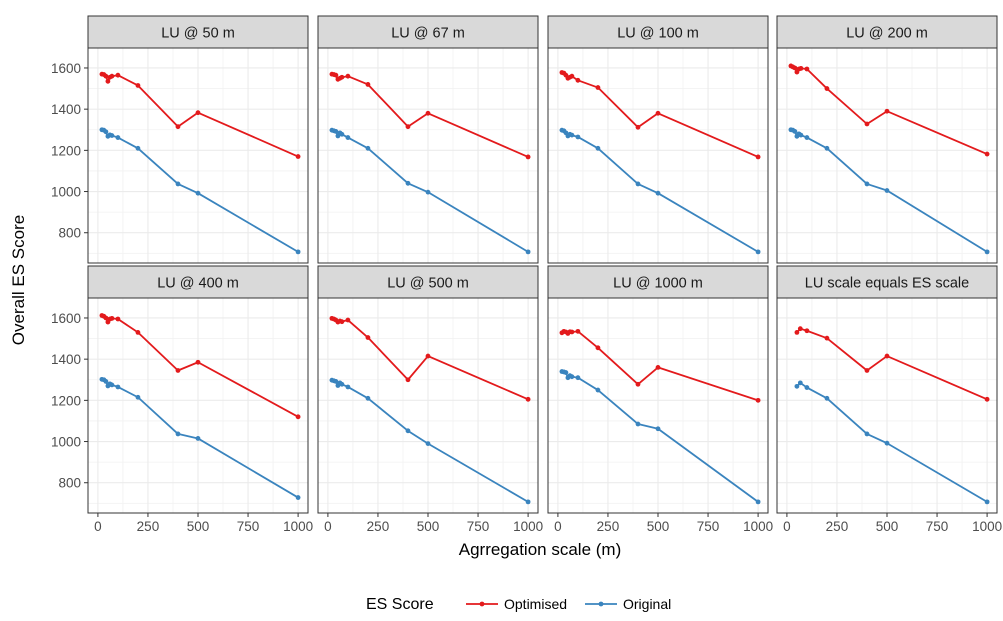  Describe the element at coordinates (66, 400) in the screenshot. I see `y-tick-label: 1200` at that location.